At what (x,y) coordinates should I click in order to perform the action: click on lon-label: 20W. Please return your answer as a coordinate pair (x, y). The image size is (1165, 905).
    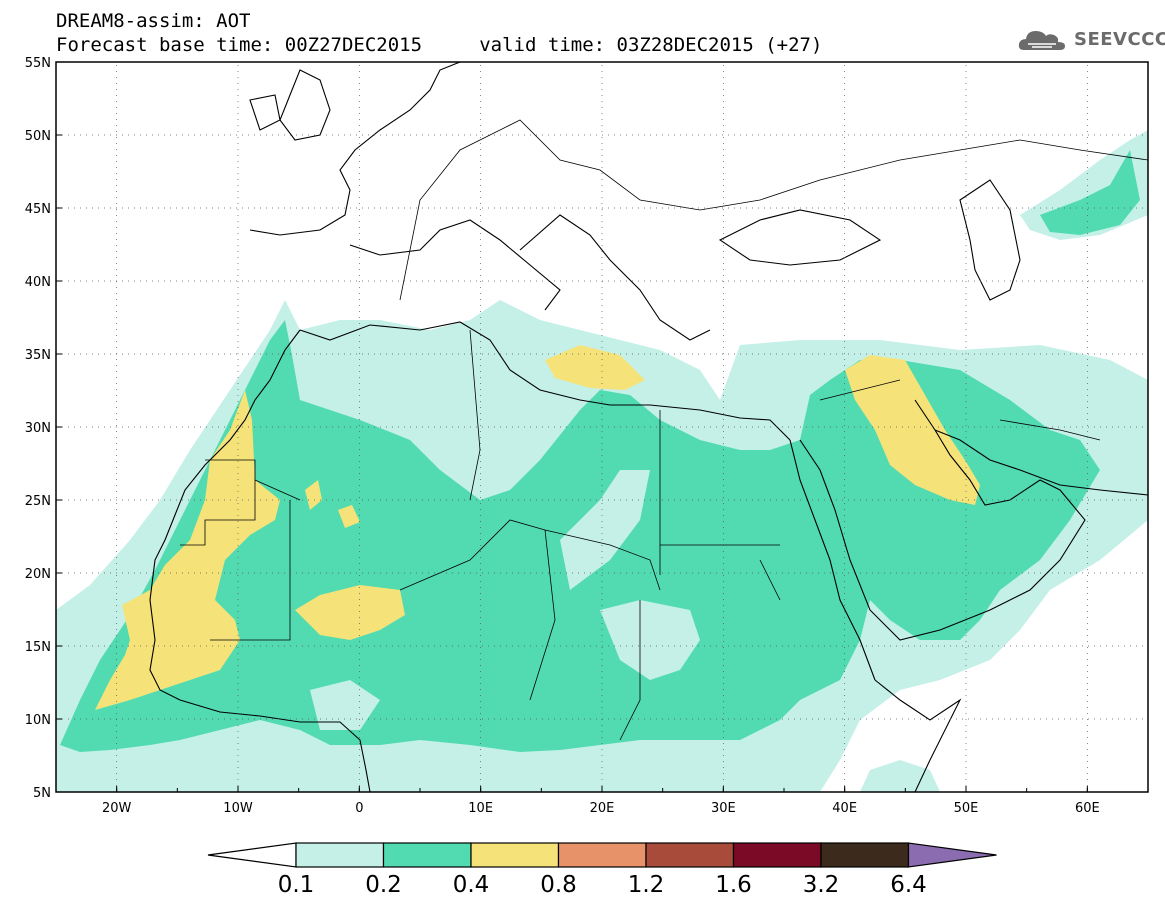
    Looking at the image, I should click on (117, 808).